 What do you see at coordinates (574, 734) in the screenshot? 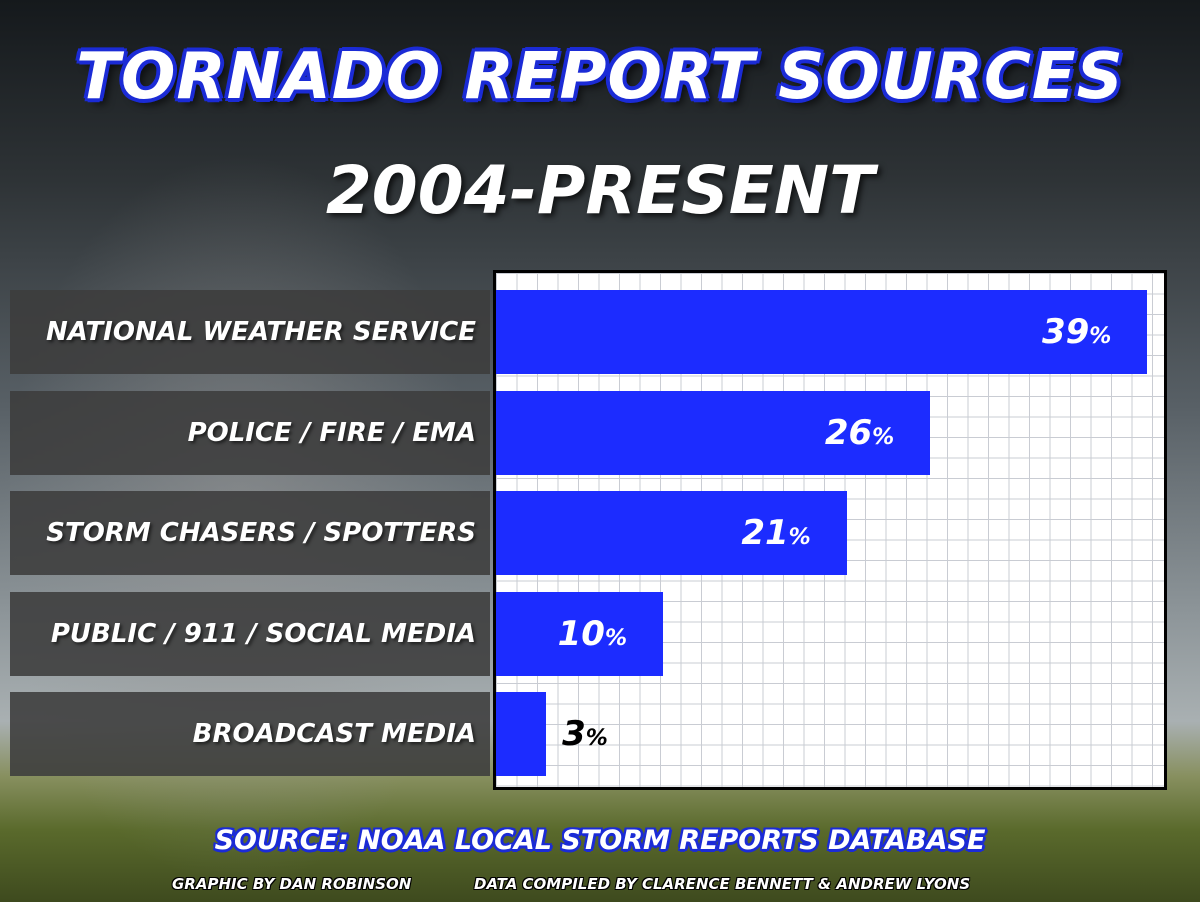
I see `value-number: 3` at bounding box center [574, 734].